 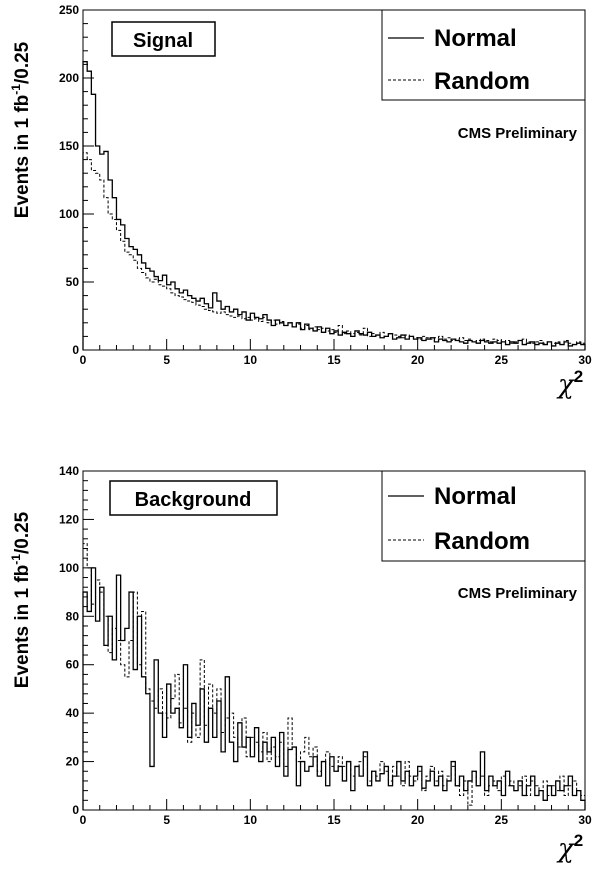 I want to click on signal-xlabel-sup: 2, so click(x=578, y=376).